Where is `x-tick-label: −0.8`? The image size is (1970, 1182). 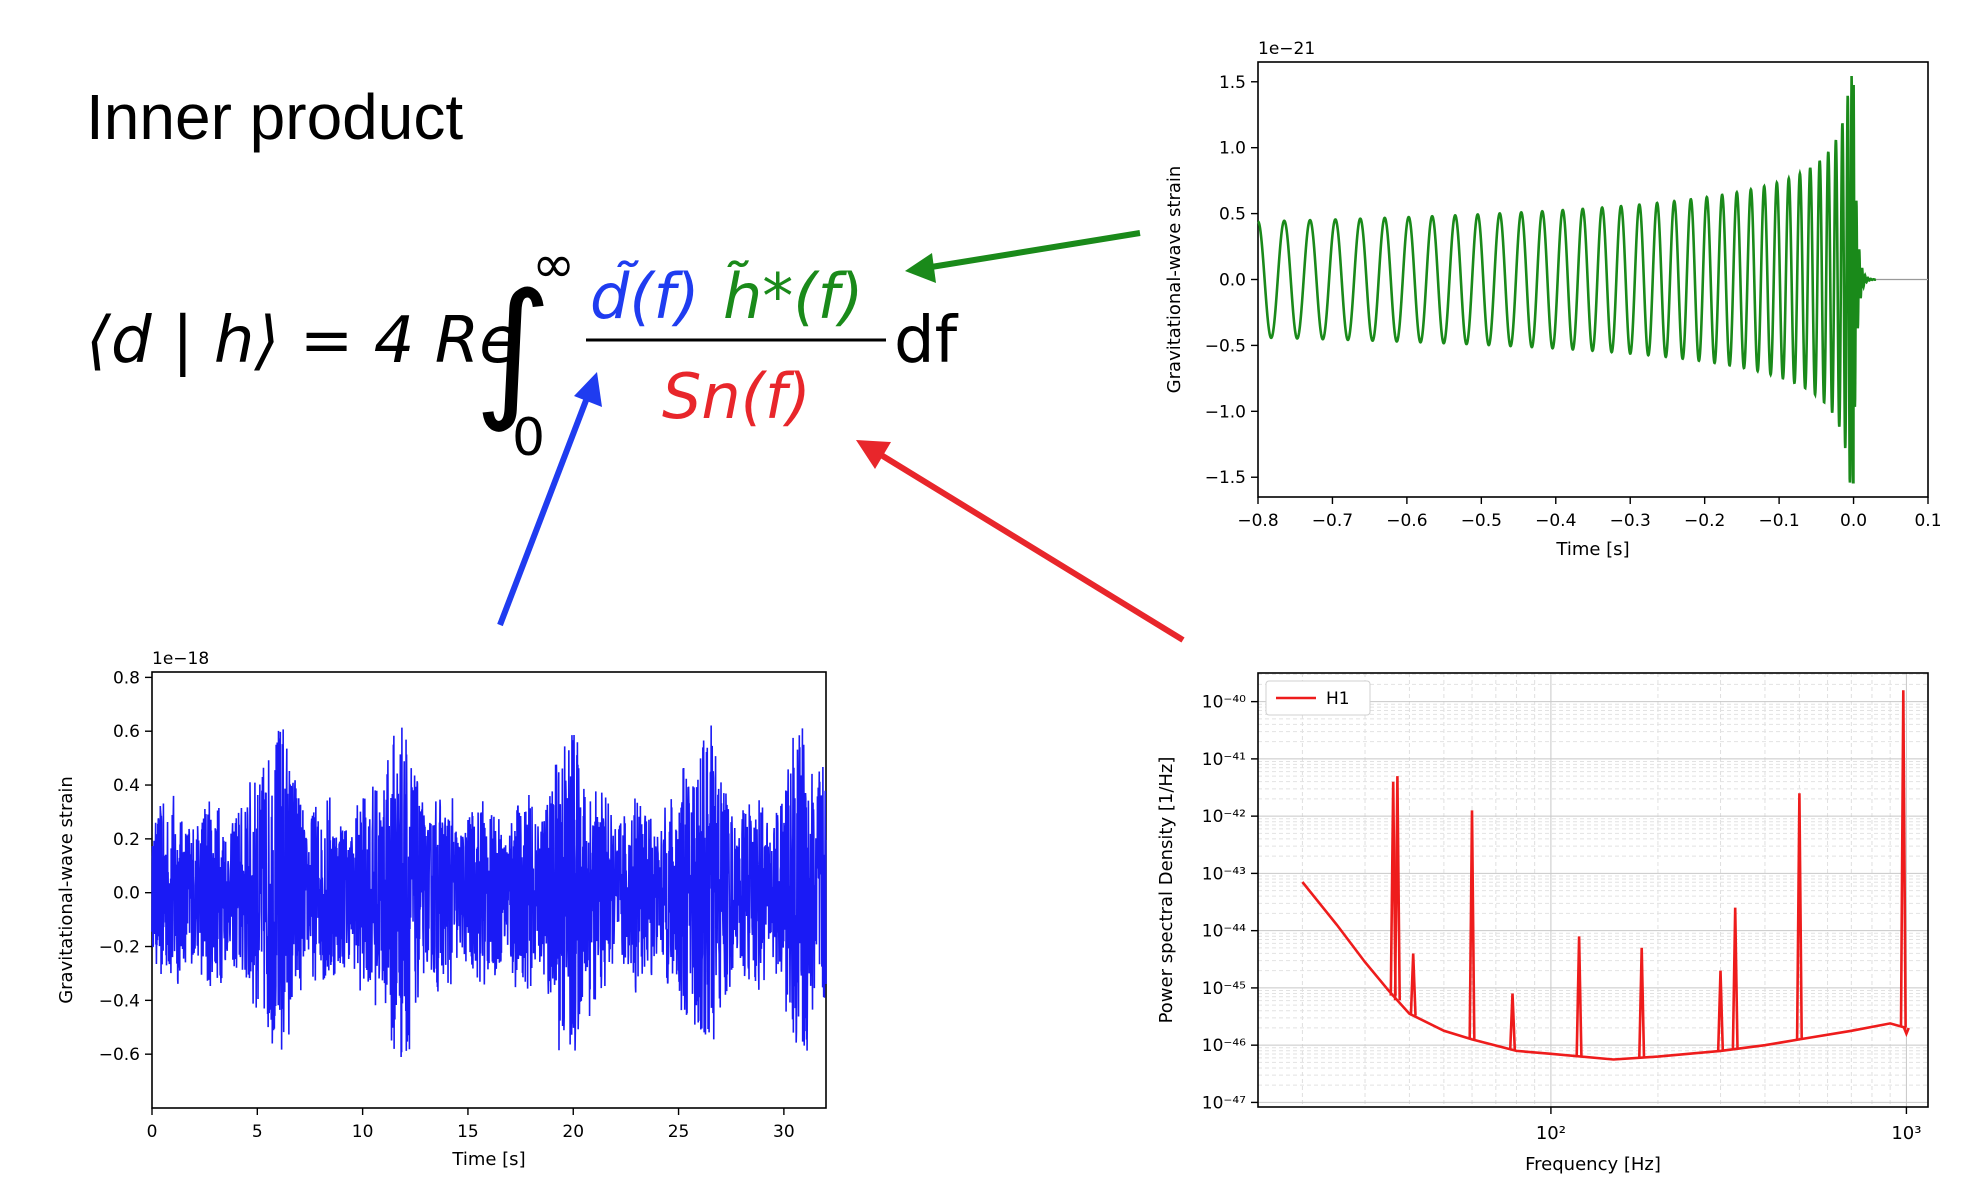
x-tick-label: −0.8 is located at coordinates (1257, 521).